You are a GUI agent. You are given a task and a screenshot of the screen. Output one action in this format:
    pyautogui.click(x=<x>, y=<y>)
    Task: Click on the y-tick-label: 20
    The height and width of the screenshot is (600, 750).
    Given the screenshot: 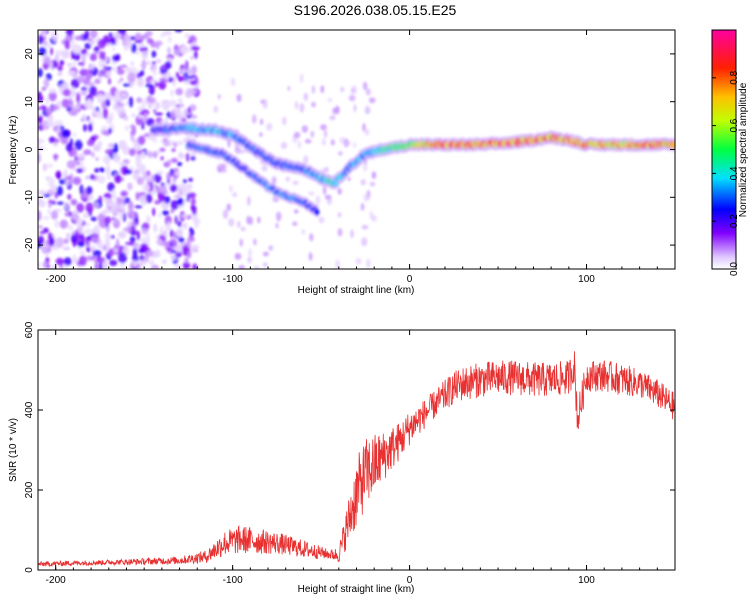 What is the action you would take?
    pyautogui.click(x=29, y=54)
    